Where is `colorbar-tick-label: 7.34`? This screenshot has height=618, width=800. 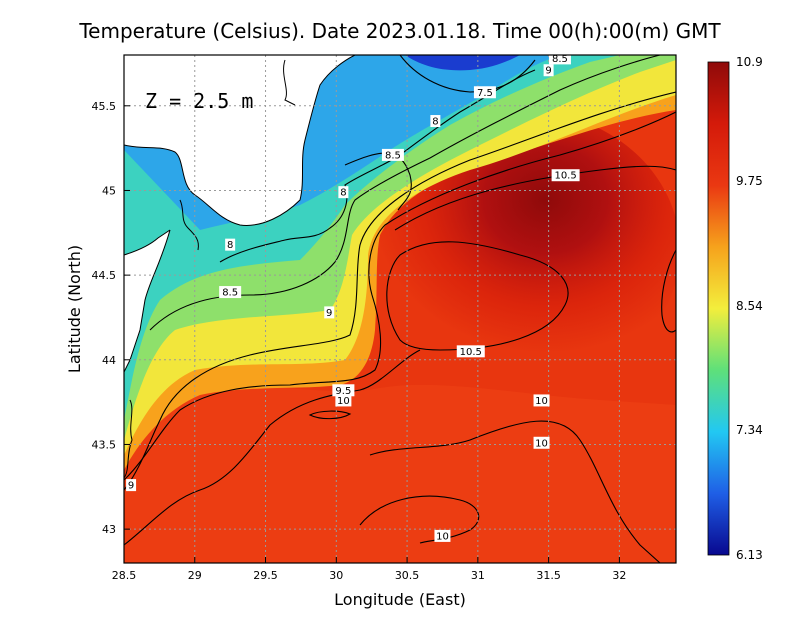 colorbar-tick-label: 7.34 is located at coordinates (749, 430).